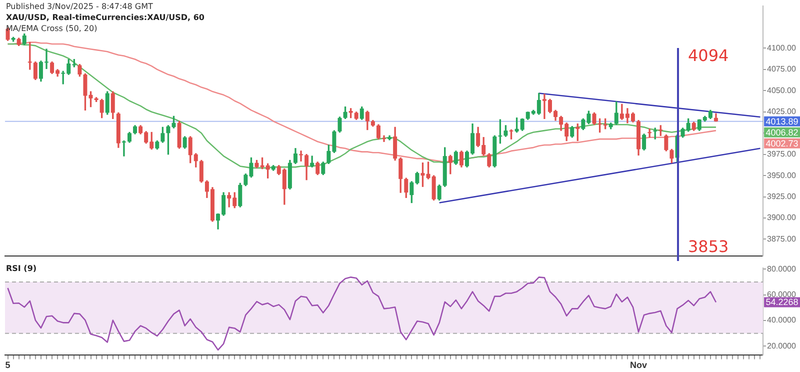  What do you see at coordinates (782, 302) in the screenshot?
I see `text: 54.2268` at bounding box center [782, 302].